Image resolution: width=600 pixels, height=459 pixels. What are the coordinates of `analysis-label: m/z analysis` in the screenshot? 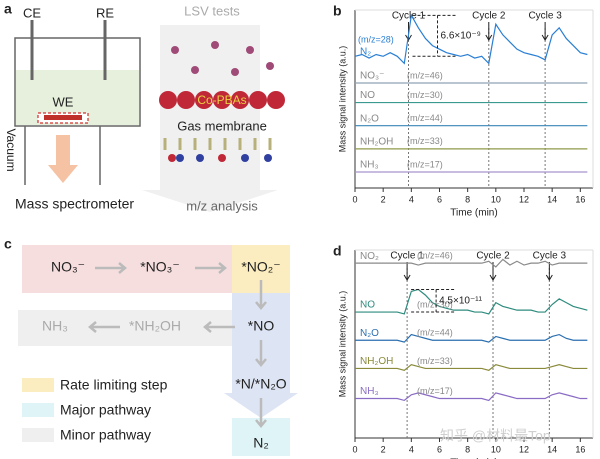 It's located at (222, 205).